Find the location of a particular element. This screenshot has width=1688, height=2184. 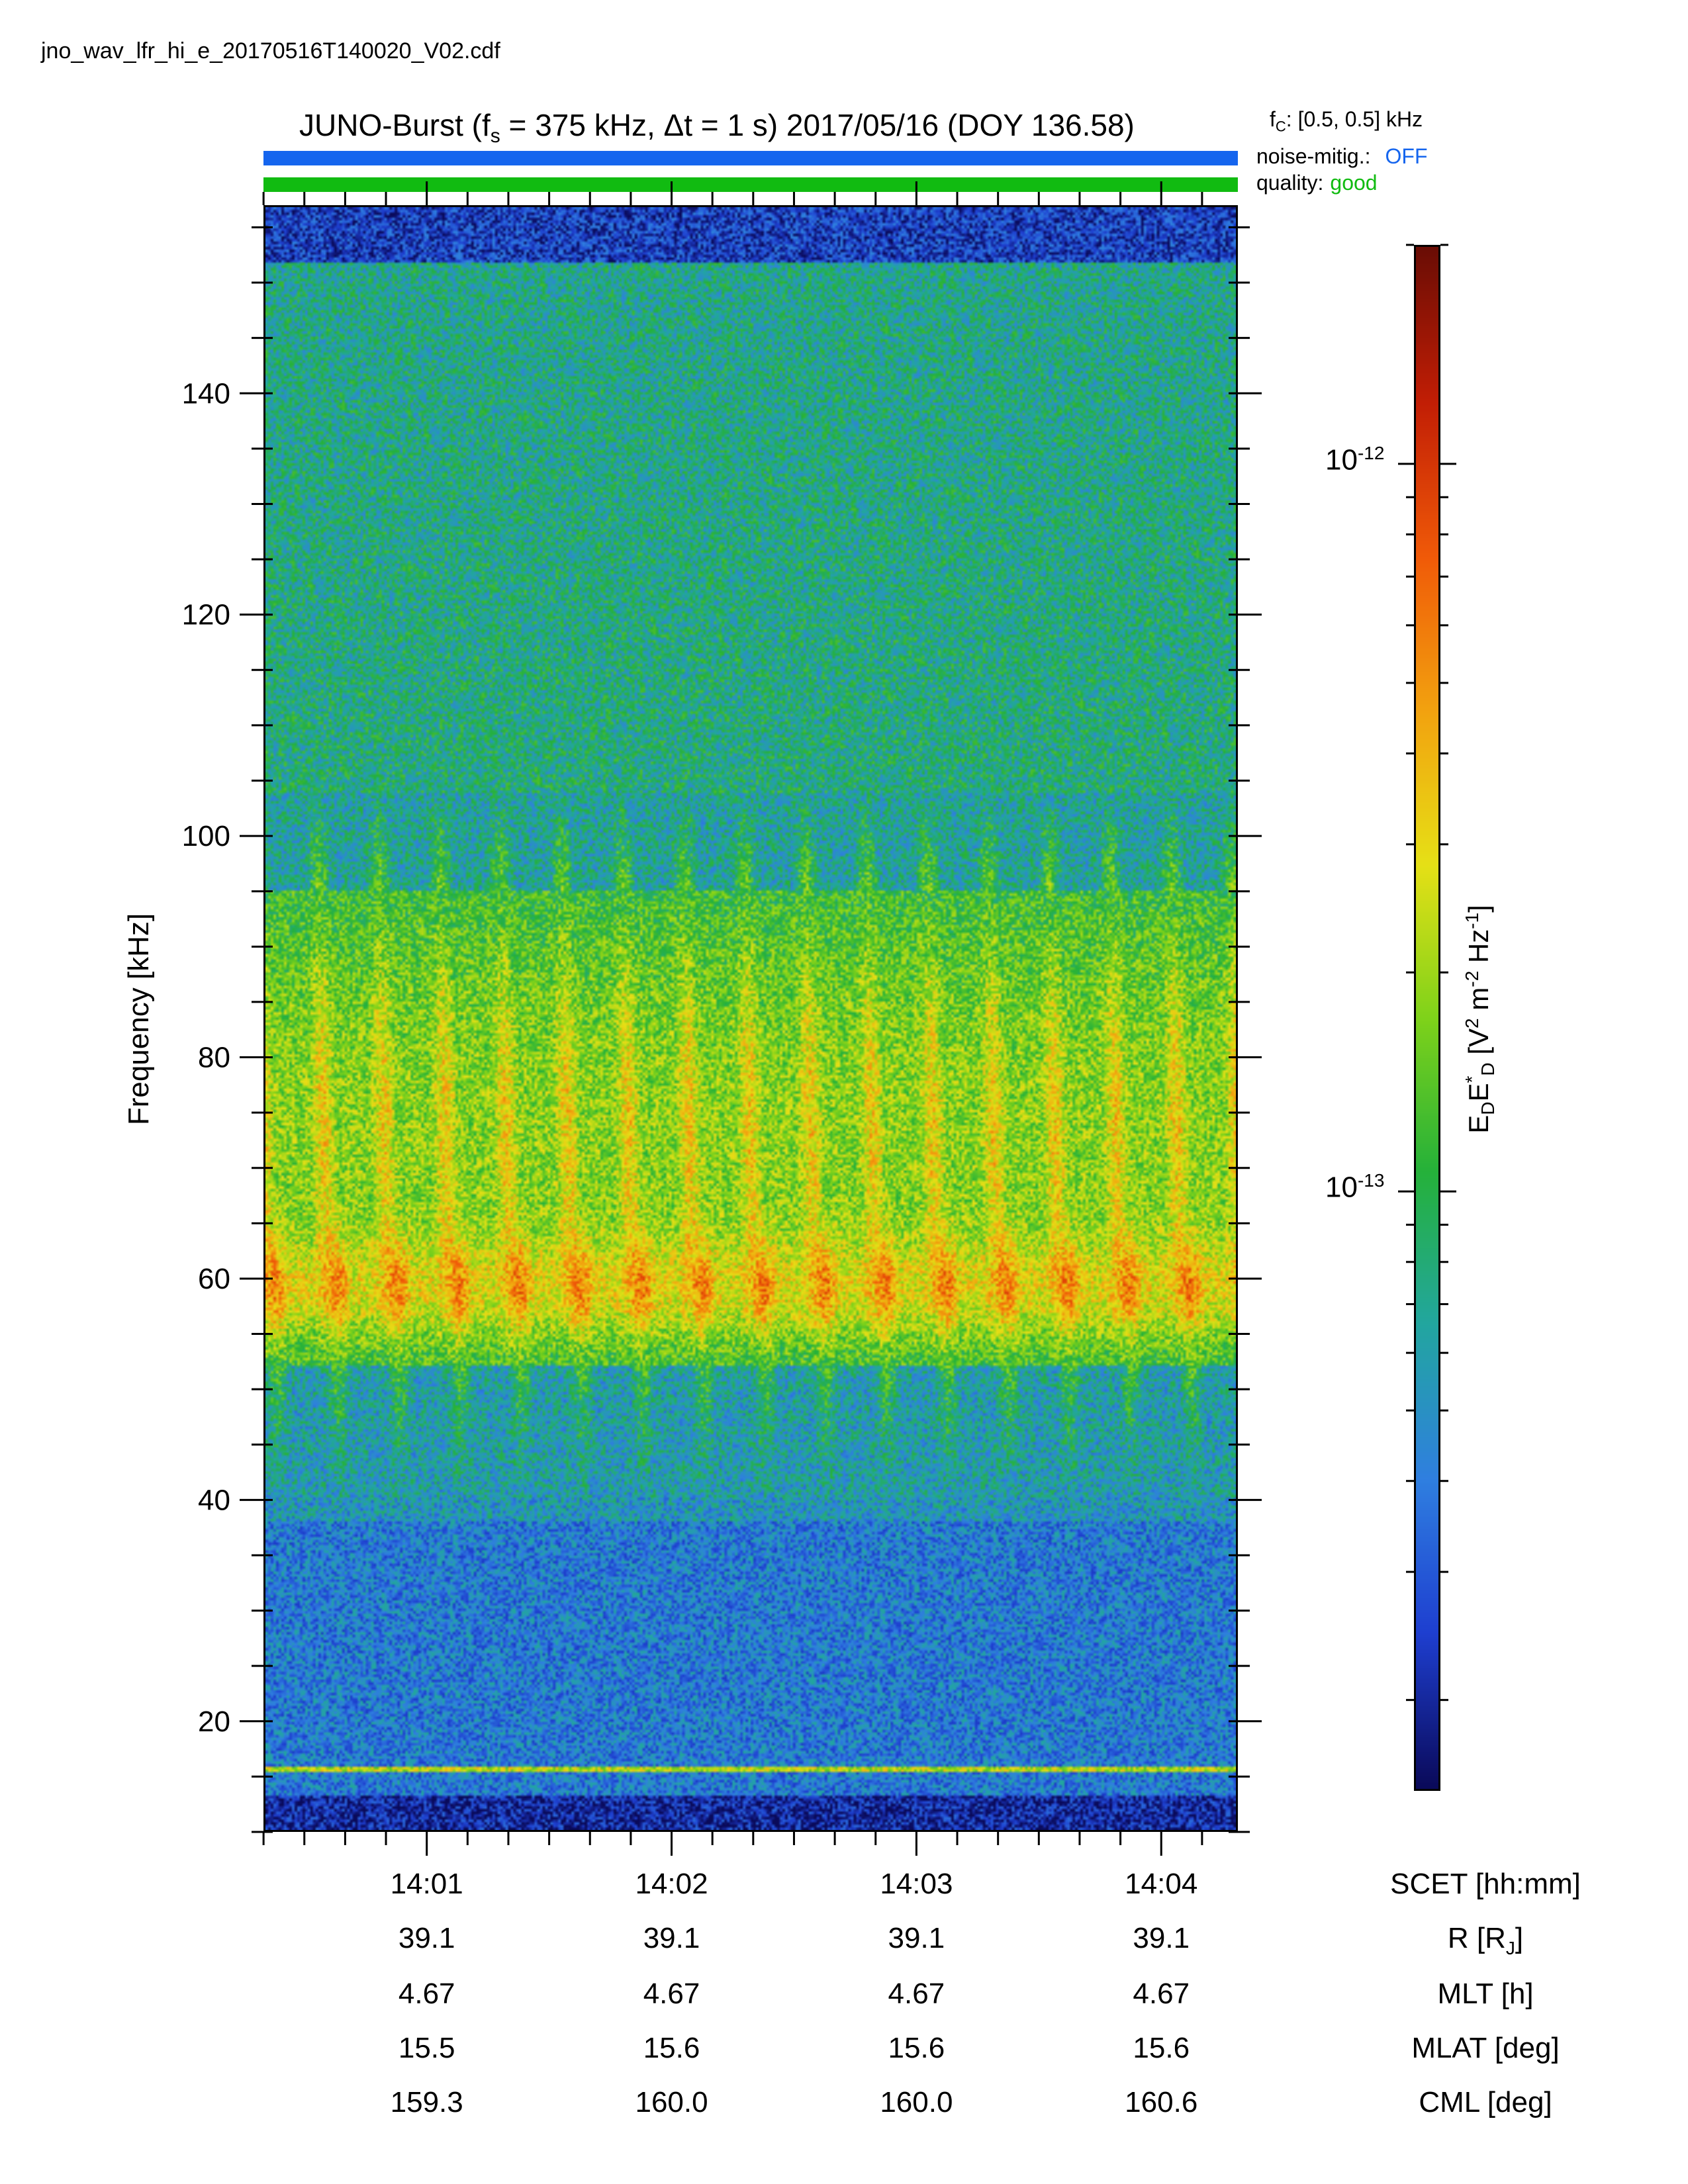

y-tick-label: 120 is located at coordinates (206, 615).